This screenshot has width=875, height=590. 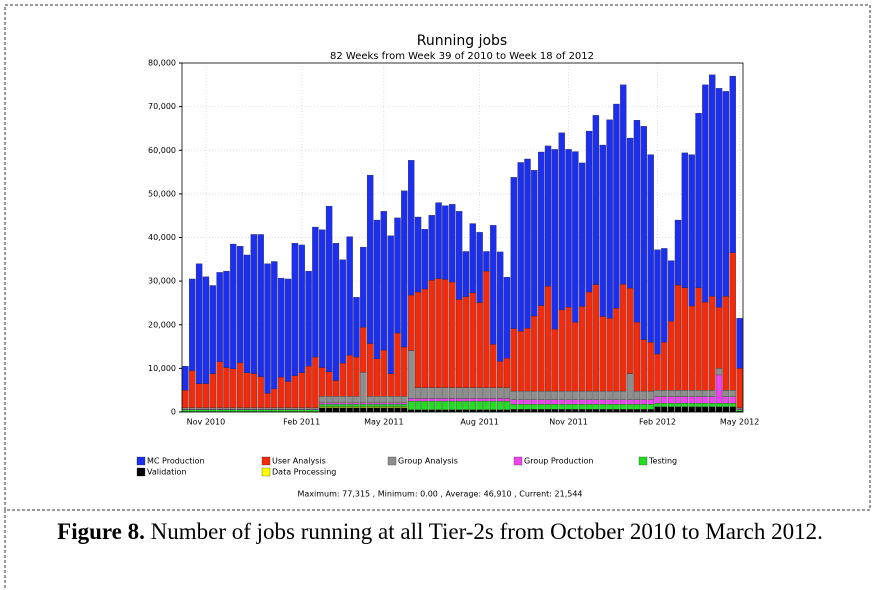 What do you see at coordinates (162, 63) in the screenshot?
I see `y-tick-label: 80,000` at bounding box center [162, 63].